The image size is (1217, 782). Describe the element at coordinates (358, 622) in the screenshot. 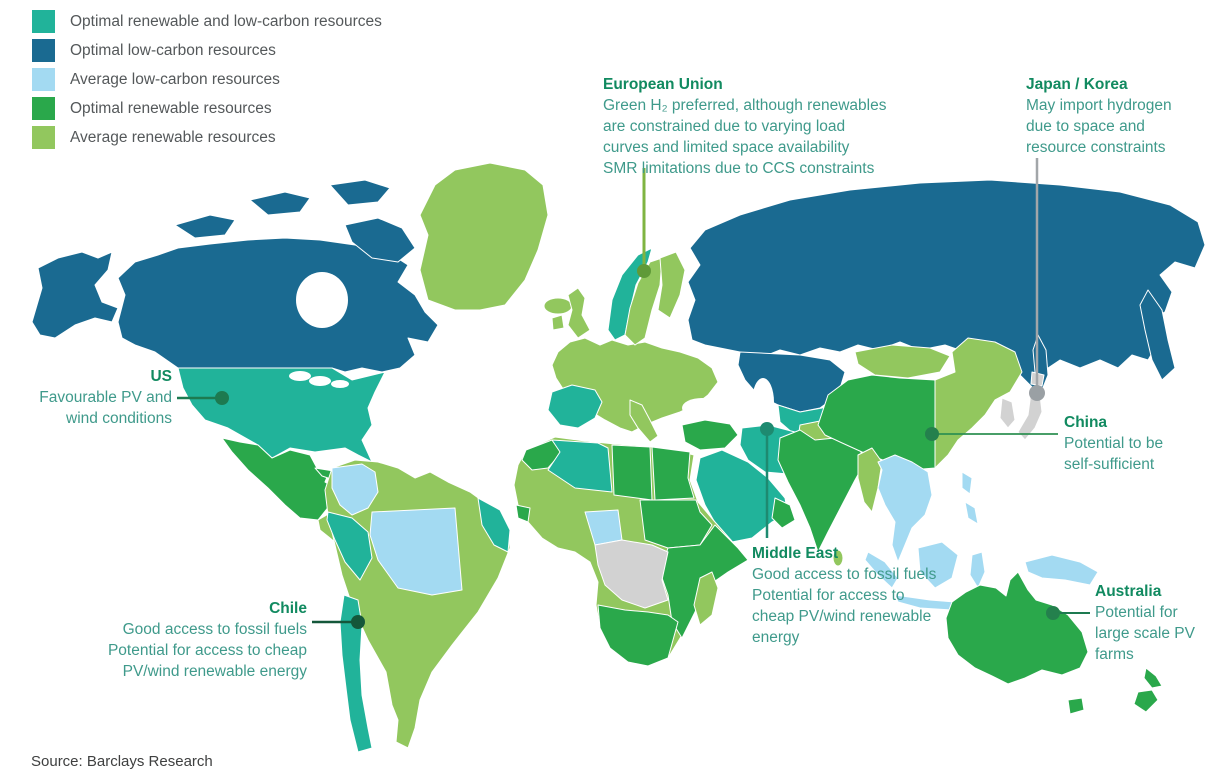

I see `connector-chile-dot` at that location.